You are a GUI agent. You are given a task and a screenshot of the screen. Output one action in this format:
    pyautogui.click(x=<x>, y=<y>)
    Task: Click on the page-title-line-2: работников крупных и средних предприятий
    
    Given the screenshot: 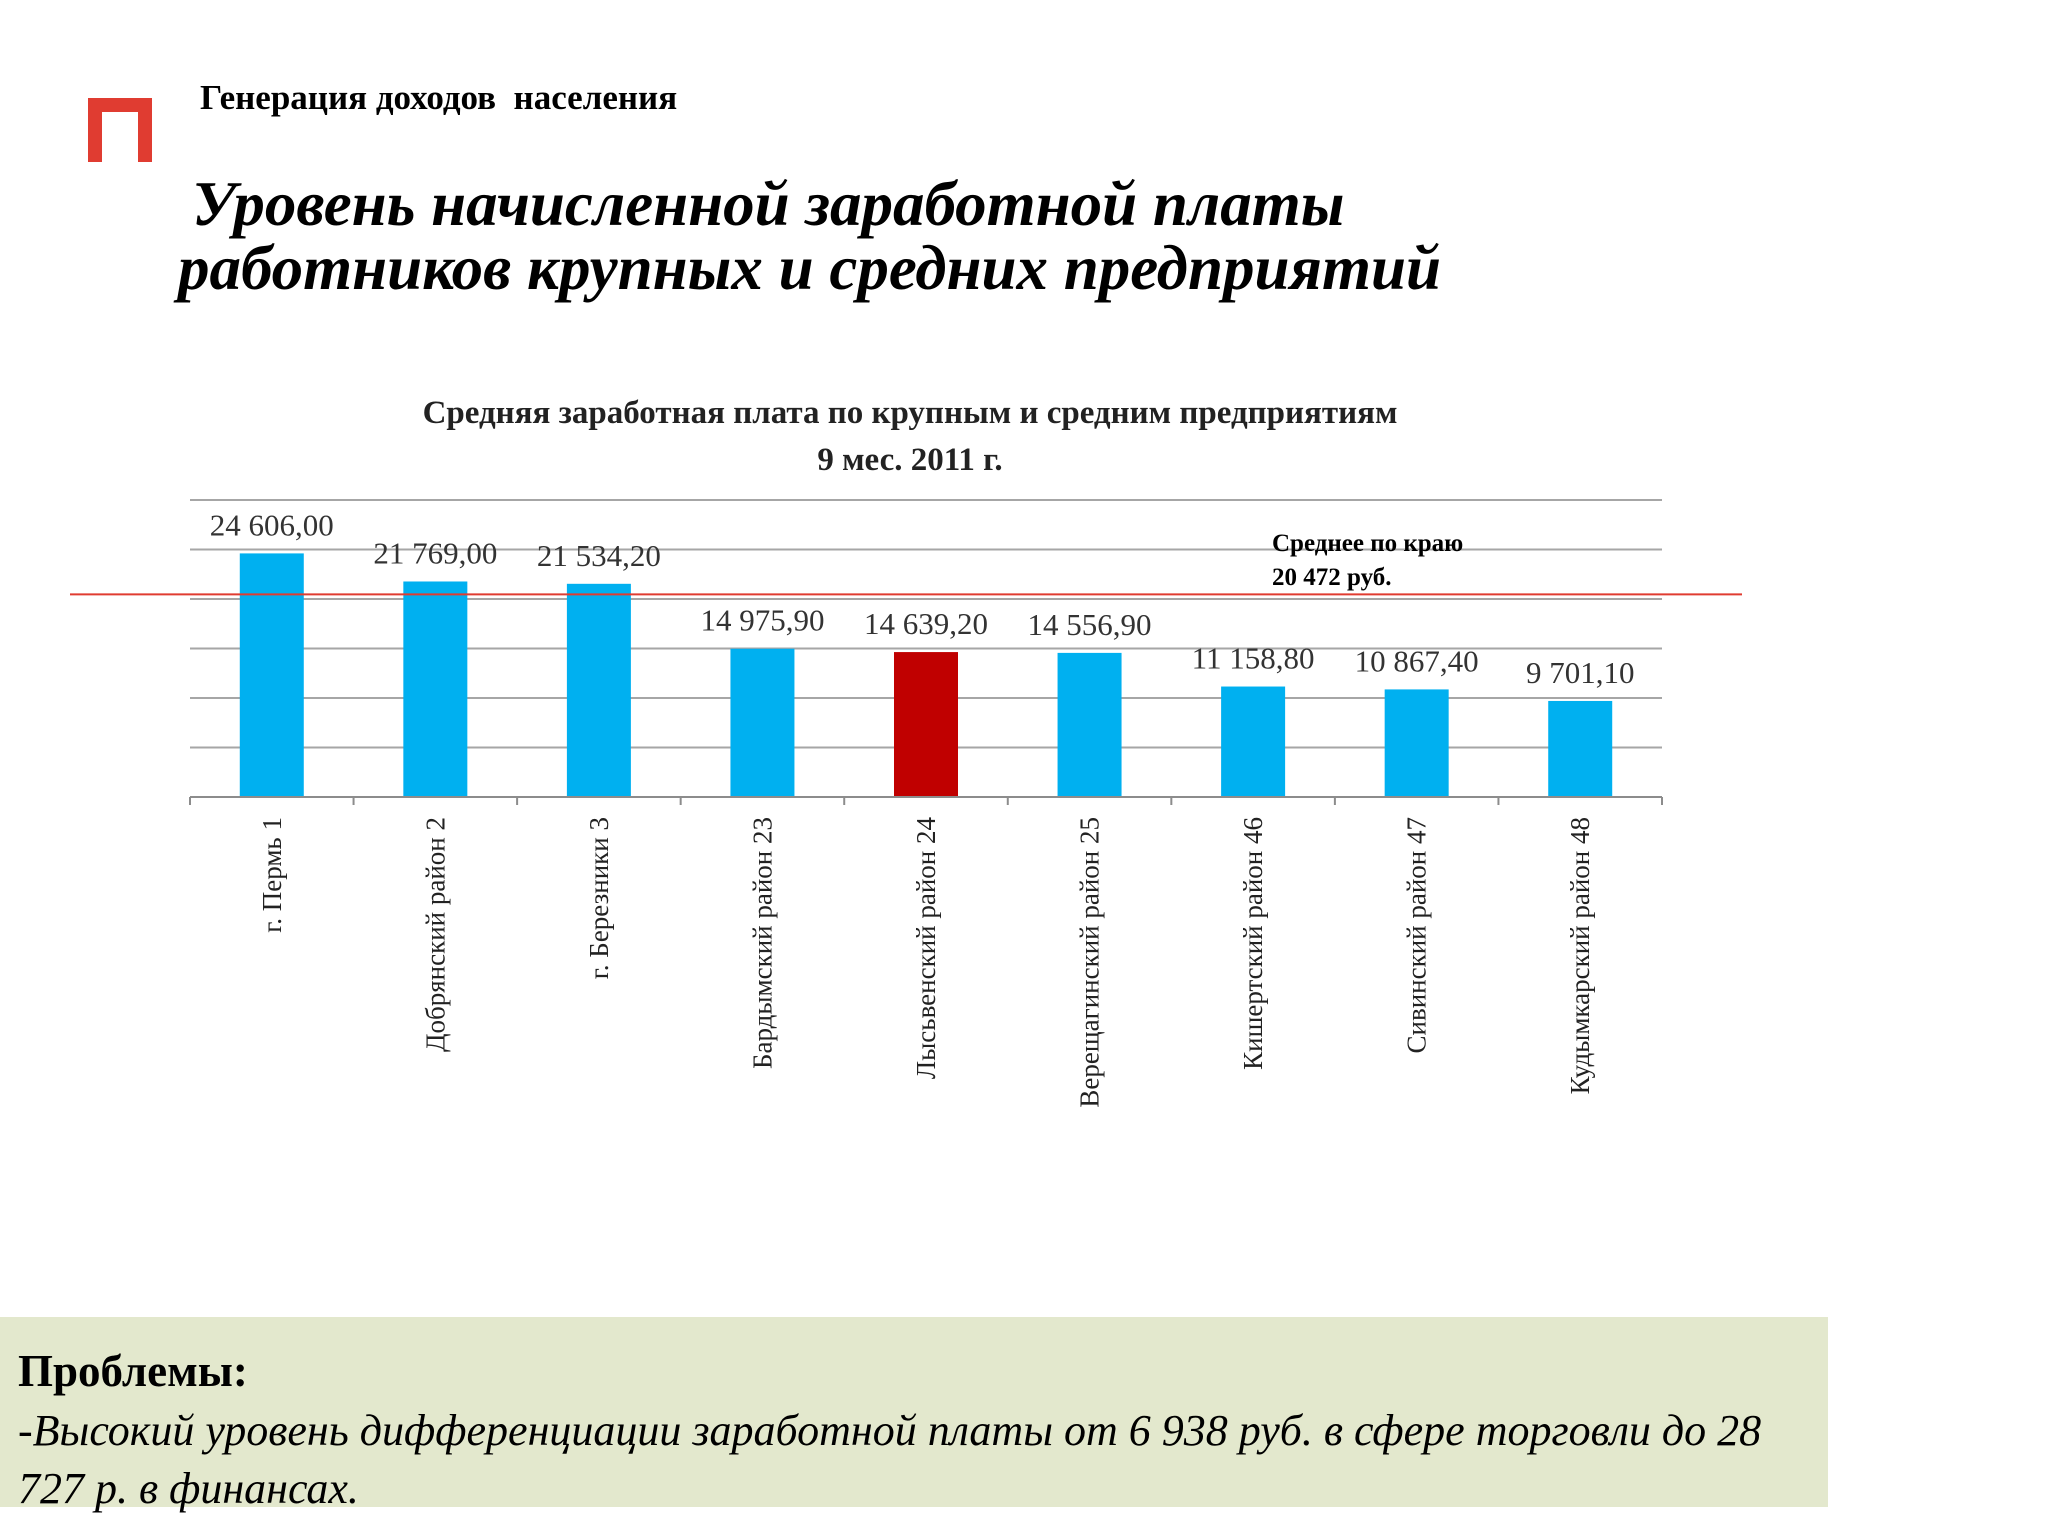 What is the action you would take?
    pyautogui.click(x=810, y=268)
    